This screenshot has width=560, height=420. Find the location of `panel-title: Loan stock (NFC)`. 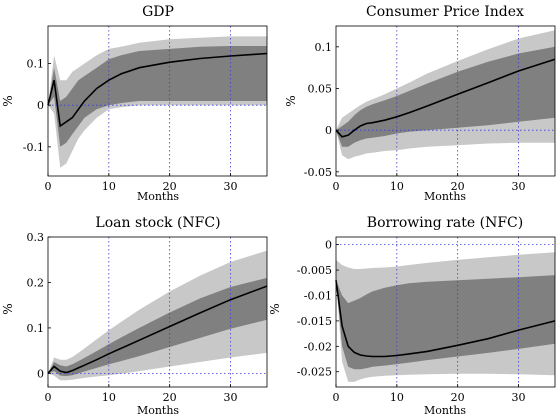

panel-title: Loan stock (NFC) is located at coordinates (157, 223).